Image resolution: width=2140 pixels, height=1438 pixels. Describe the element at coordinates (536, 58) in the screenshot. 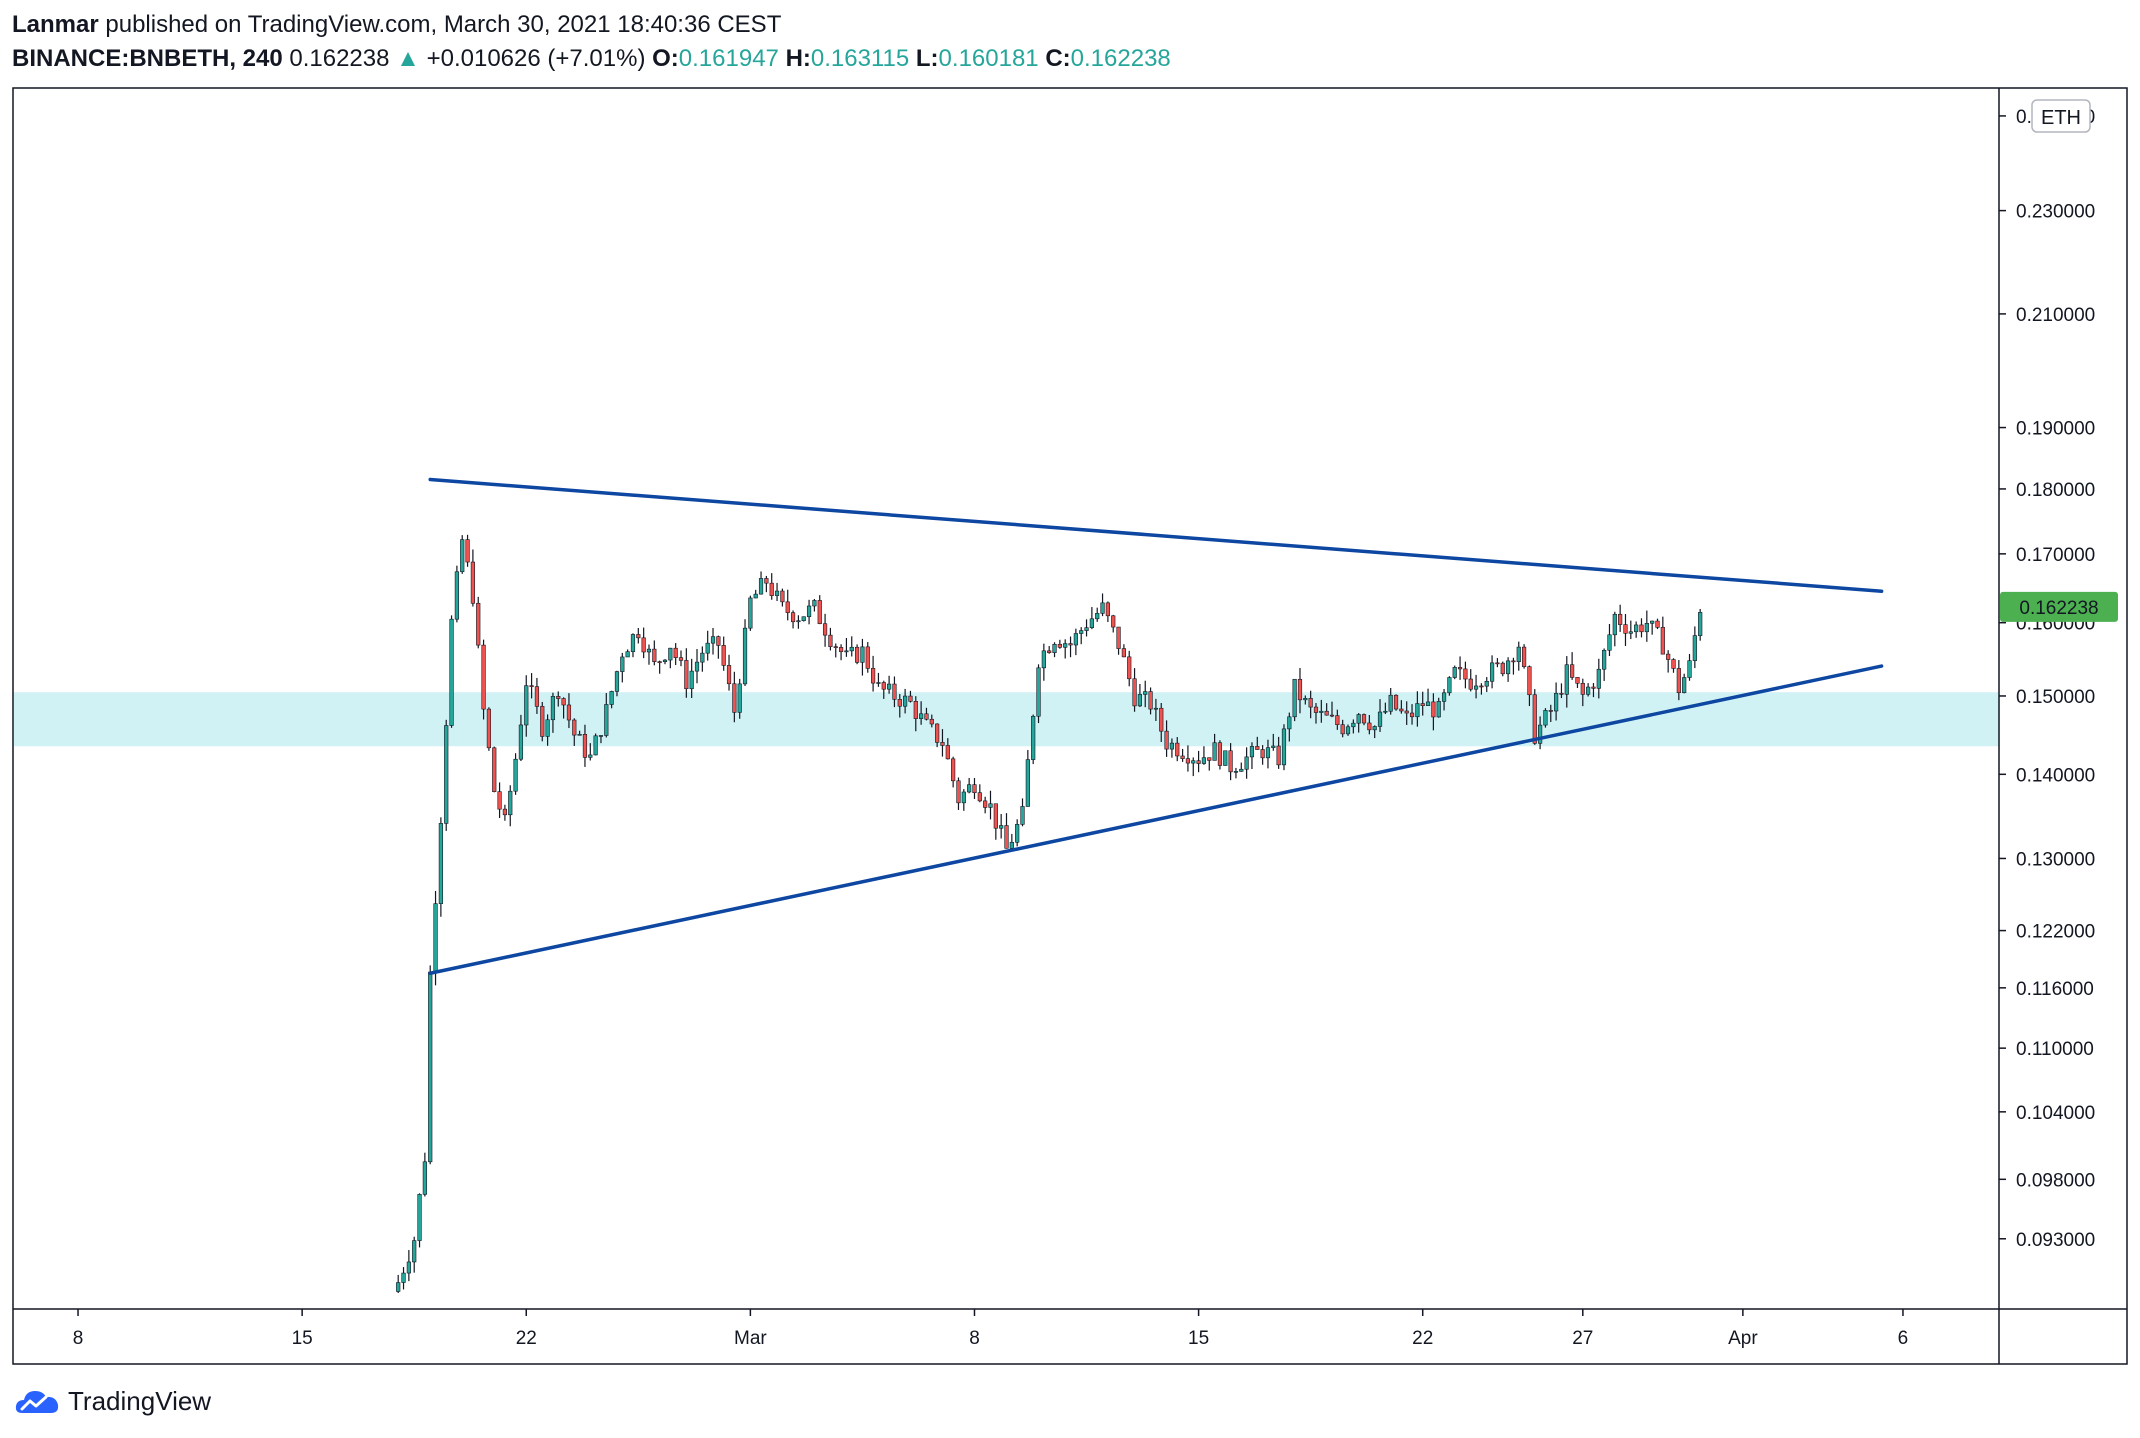

I see `price-change: +0.010626 (+7.01%)` at that location.